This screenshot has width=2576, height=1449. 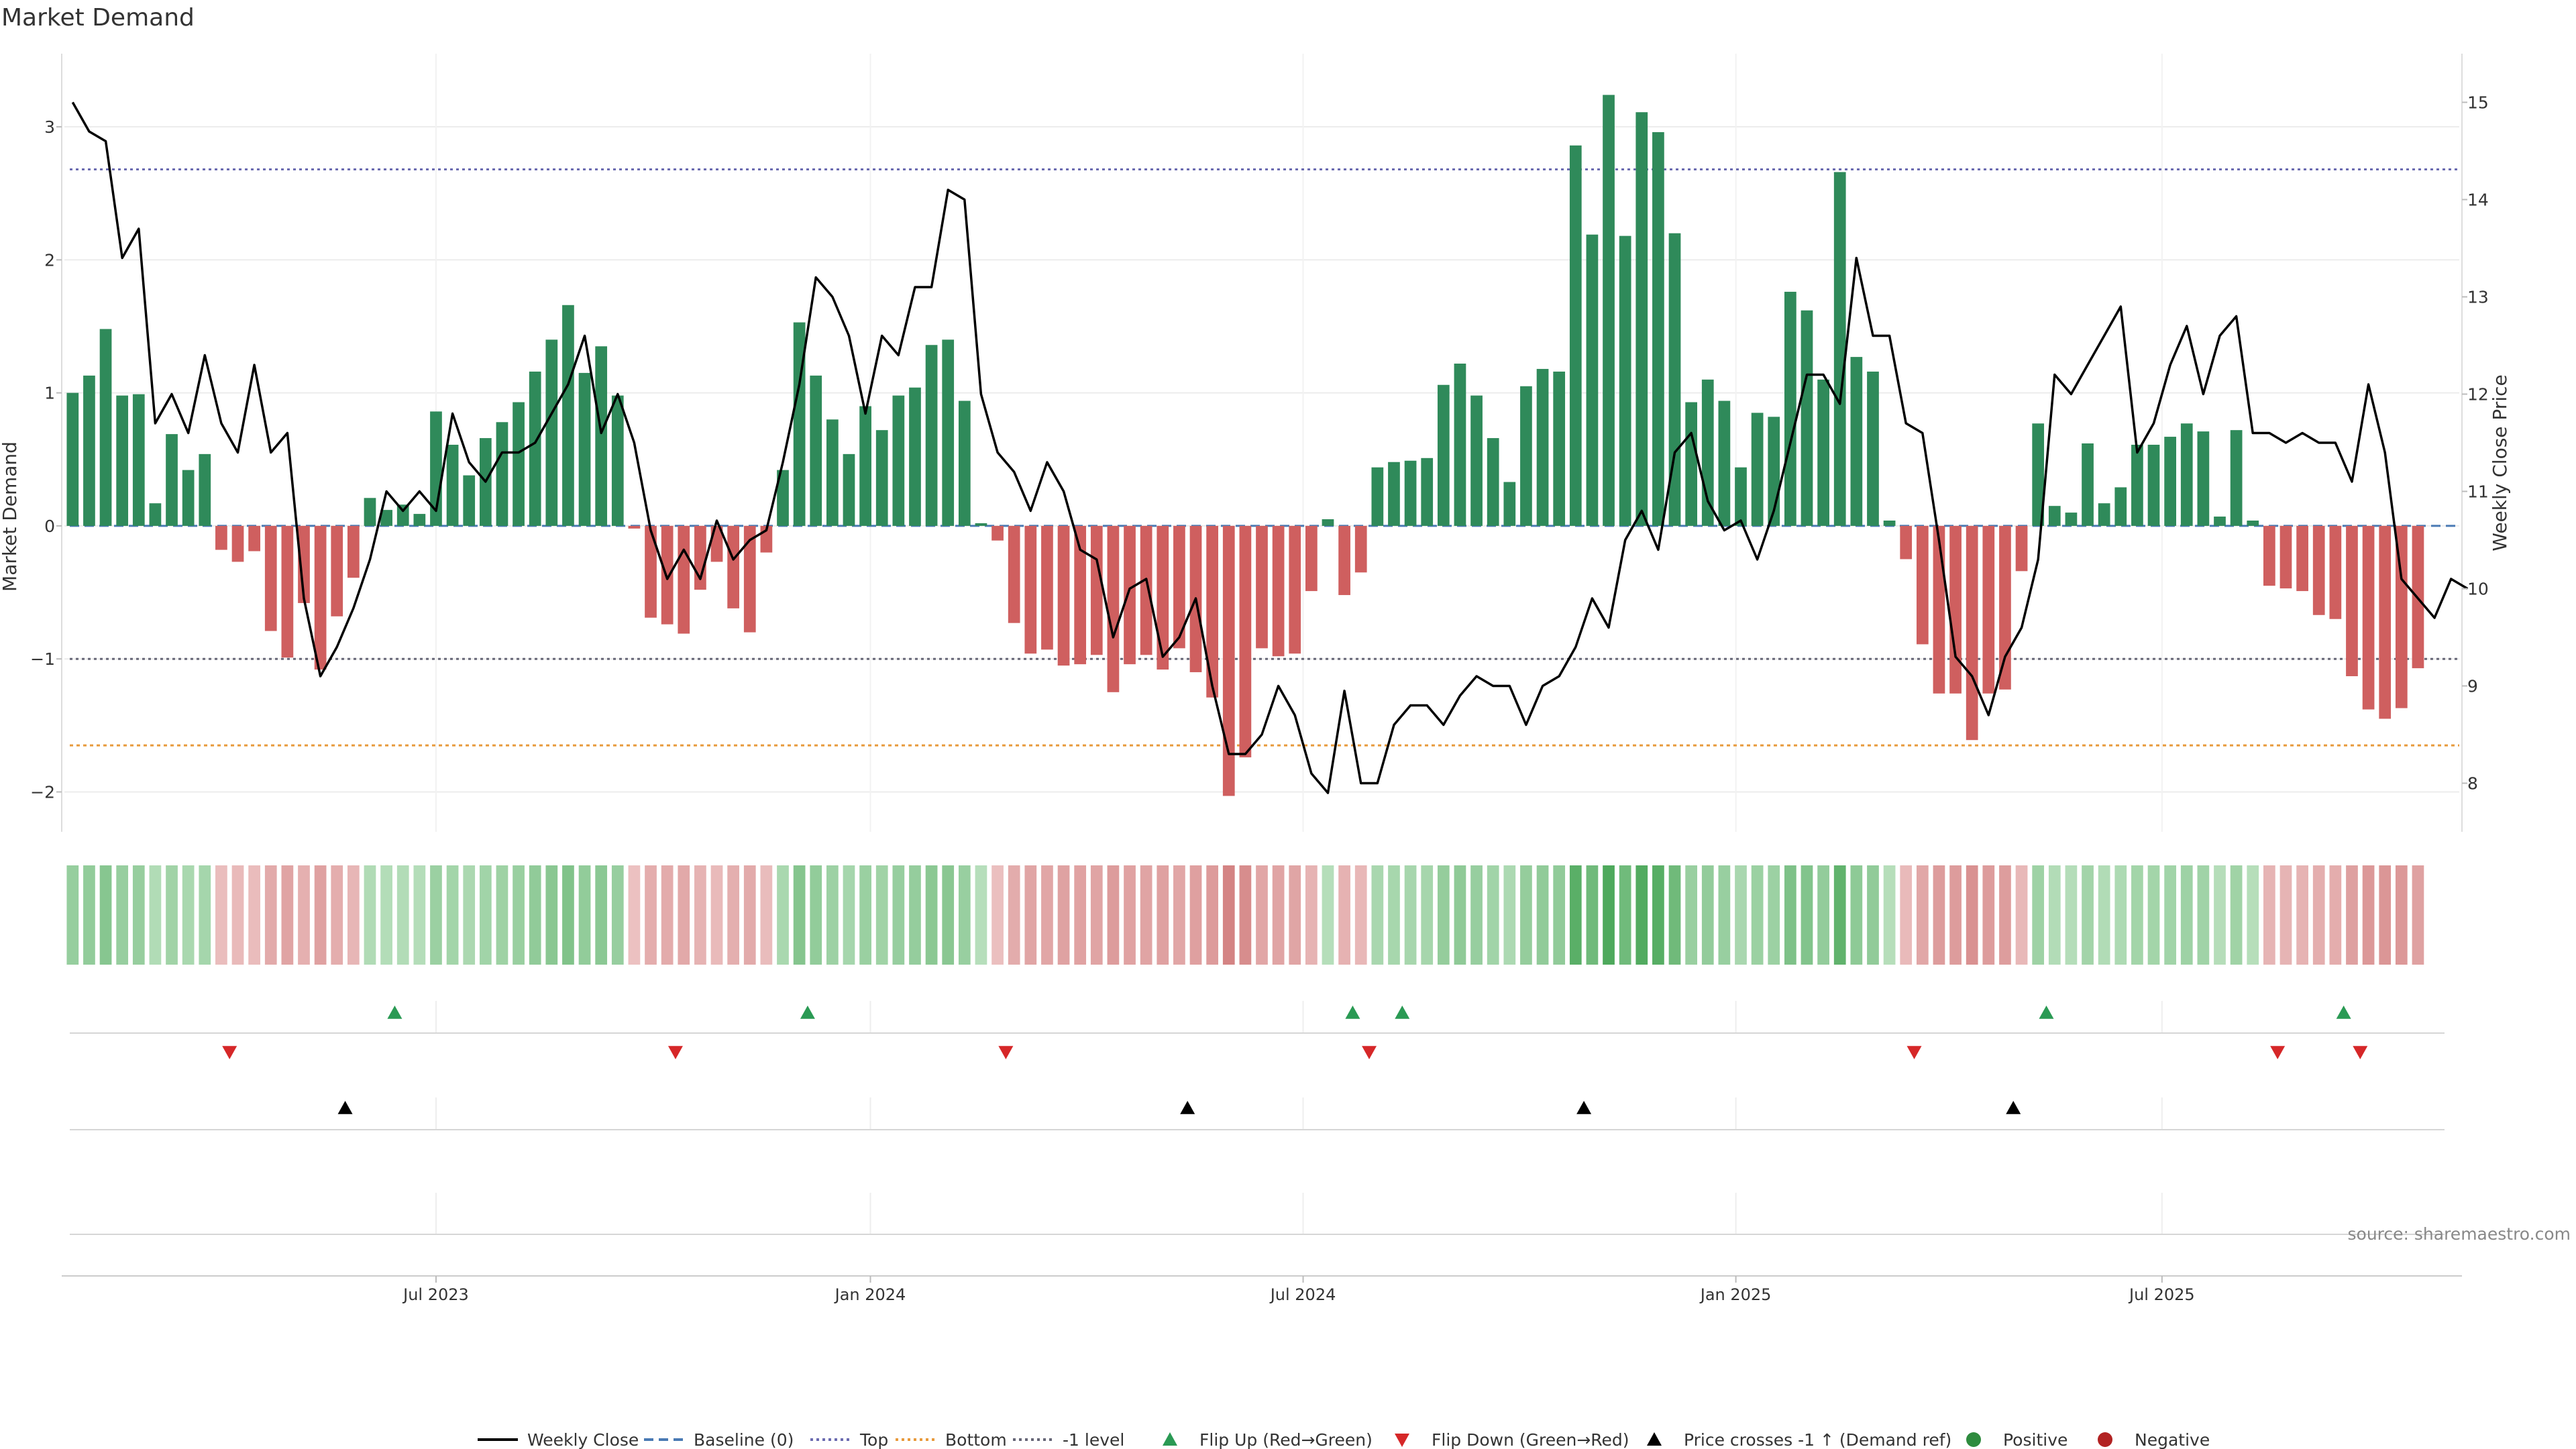 I want to click on legend-label: Bottom, so click(x=976, y=1439).